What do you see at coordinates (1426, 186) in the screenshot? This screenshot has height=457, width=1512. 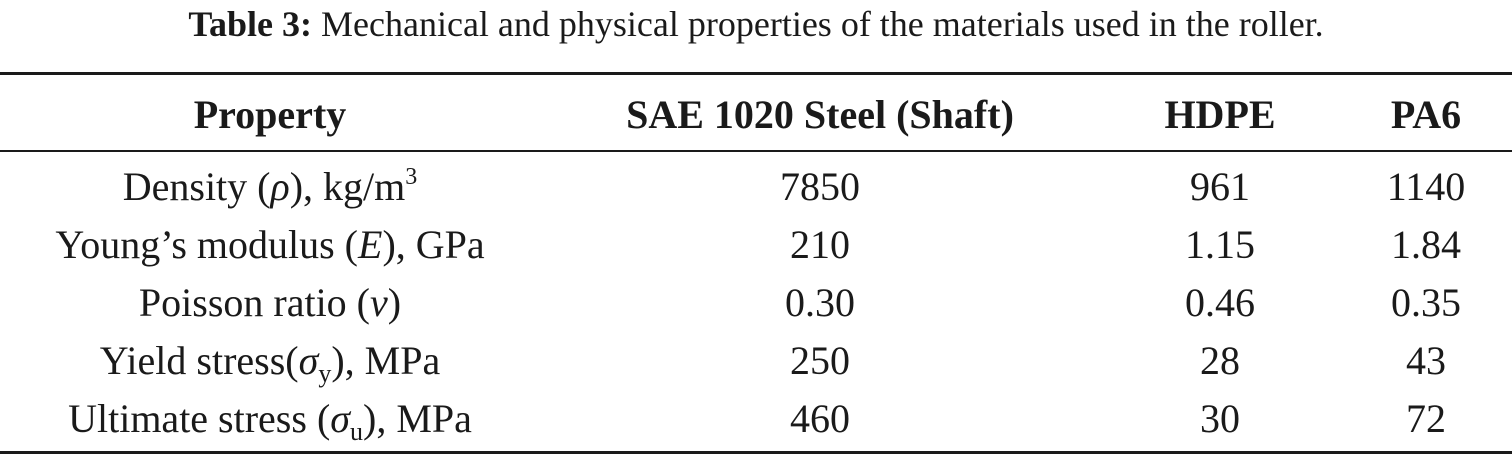 I see `value-pa6: 1140` at bounding box center [1426, 186].